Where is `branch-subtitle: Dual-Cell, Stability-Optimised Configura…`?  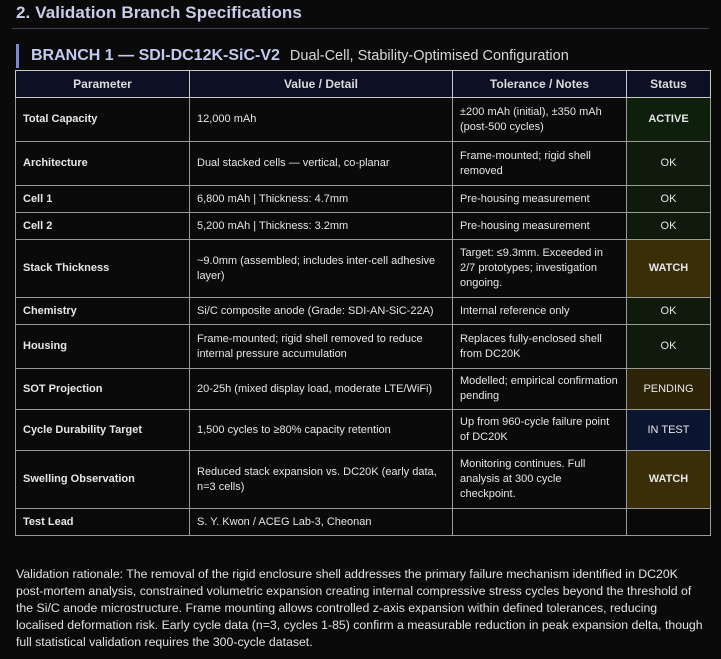
branch-subtitle: Dual-Cell, Stability-Optimised Configura… is located at coordinates (429, 56).